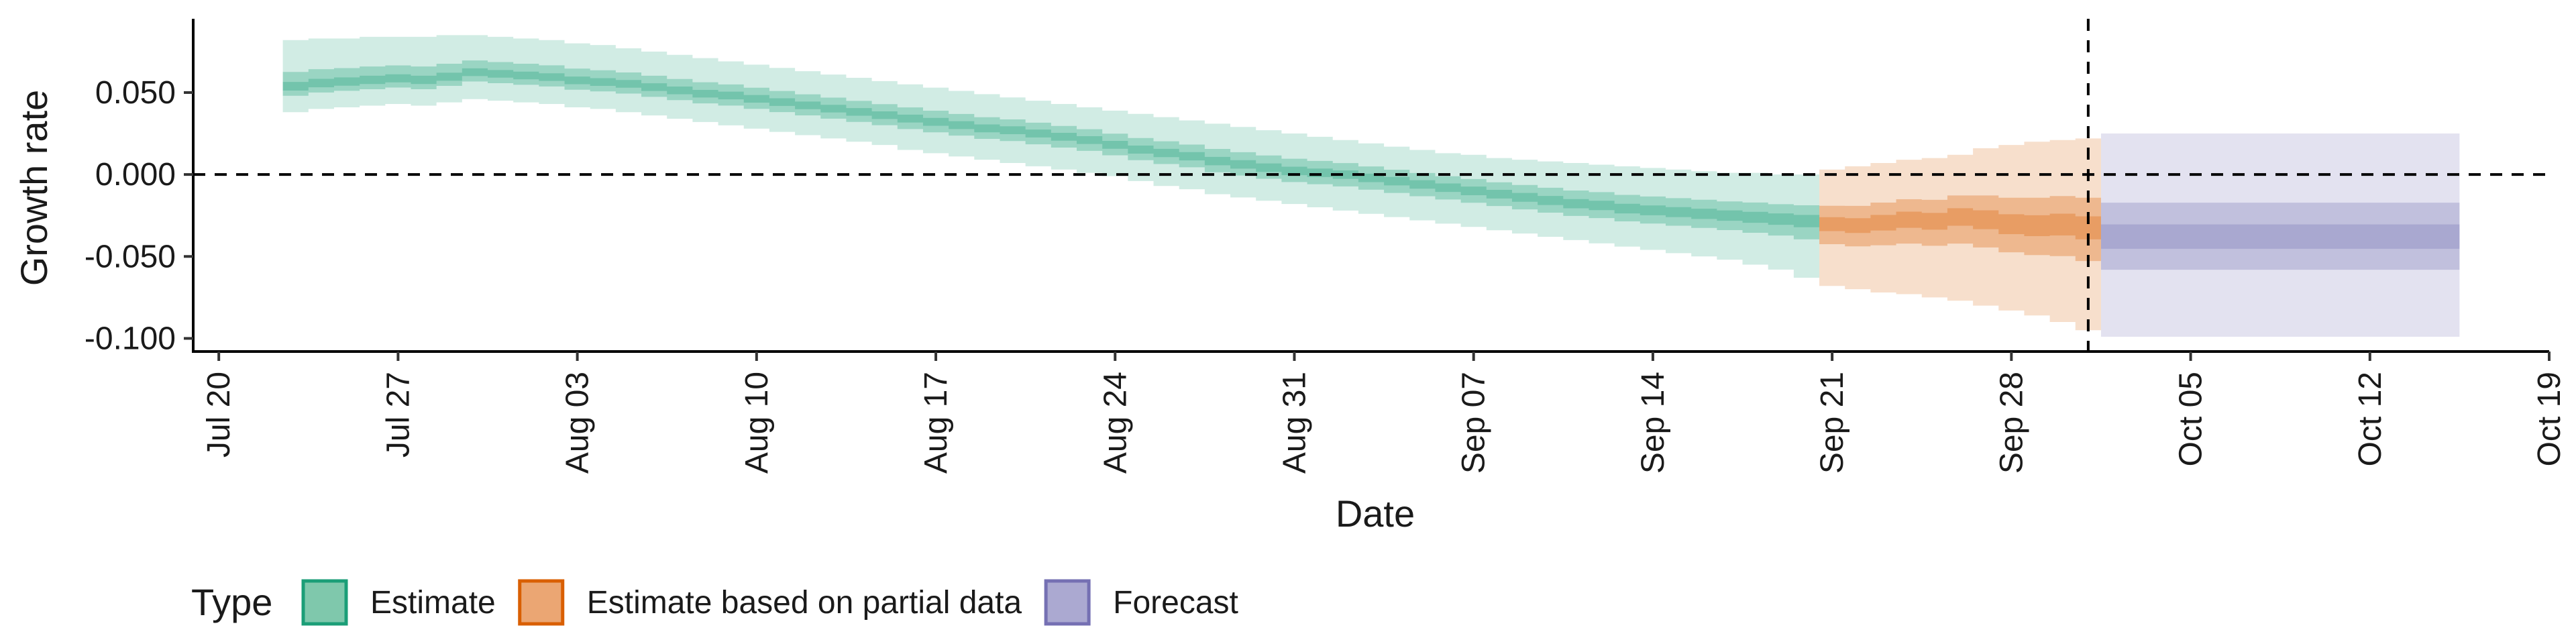 The height and width of the screenshot is (644, 2576). What do you see at coordinates (1175, 603) in the screenshot?
I see `legend-label: Forecast` at bounding box center [1175, 603].